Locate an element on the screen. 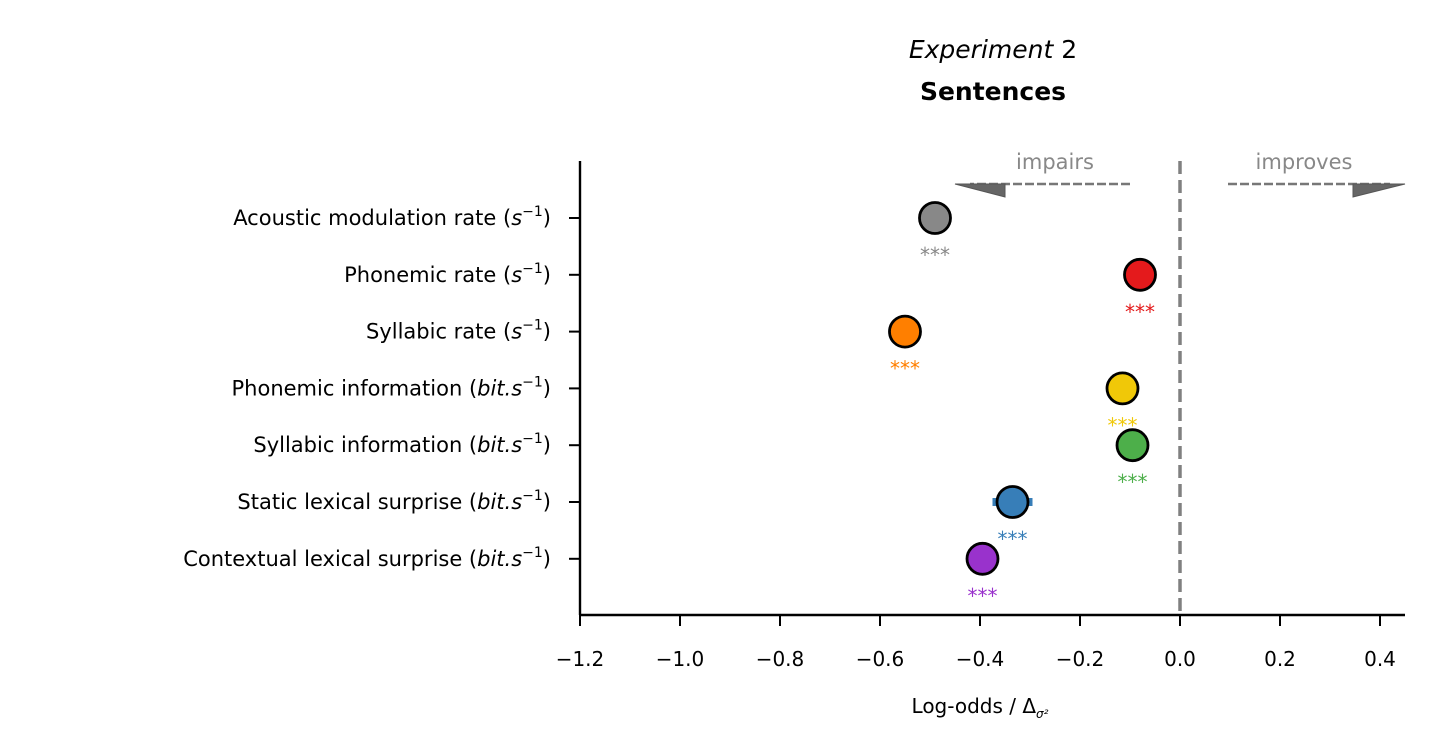 This screenshot has height=751, width=1433. x-tick-label: −0.2 is located at coordinates (1080, 659).